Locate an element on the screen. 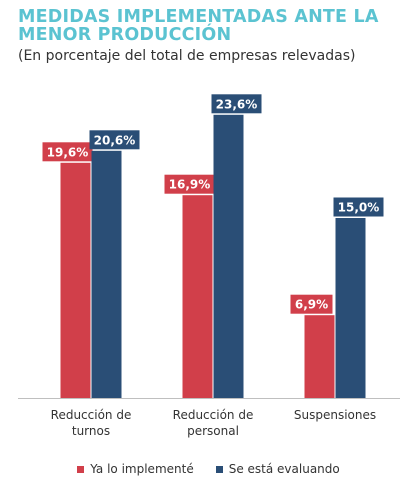 The height and width of the screenshot is (489, 417). legend-label-series-1: Ya lo implementé is located at coordinates (142, 469).